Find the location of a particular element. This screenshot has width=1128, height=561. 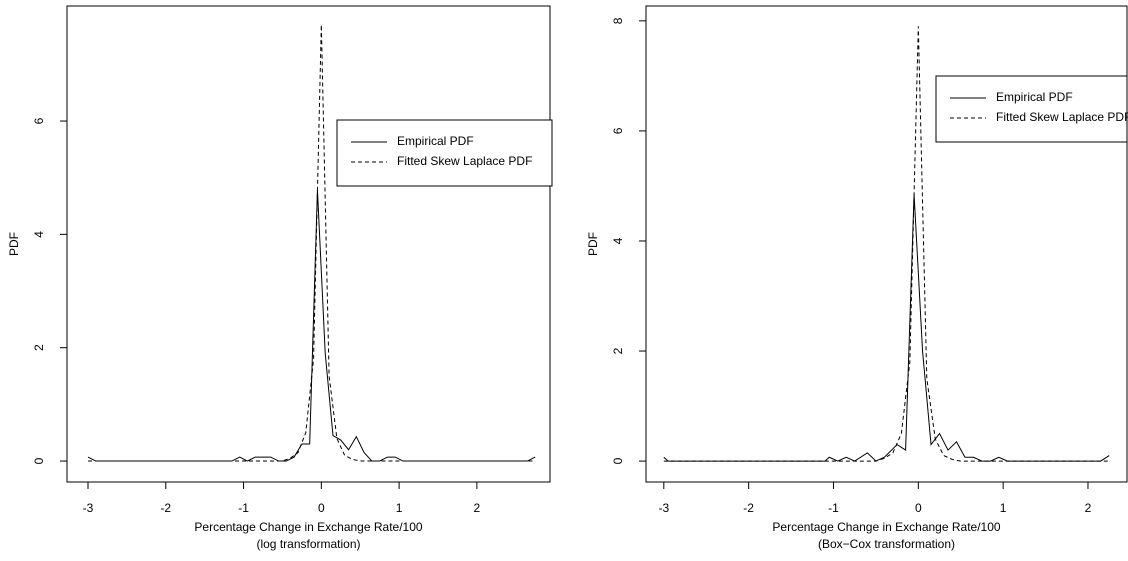

y-tick-label: 8 is located at coordinates (618, 20).